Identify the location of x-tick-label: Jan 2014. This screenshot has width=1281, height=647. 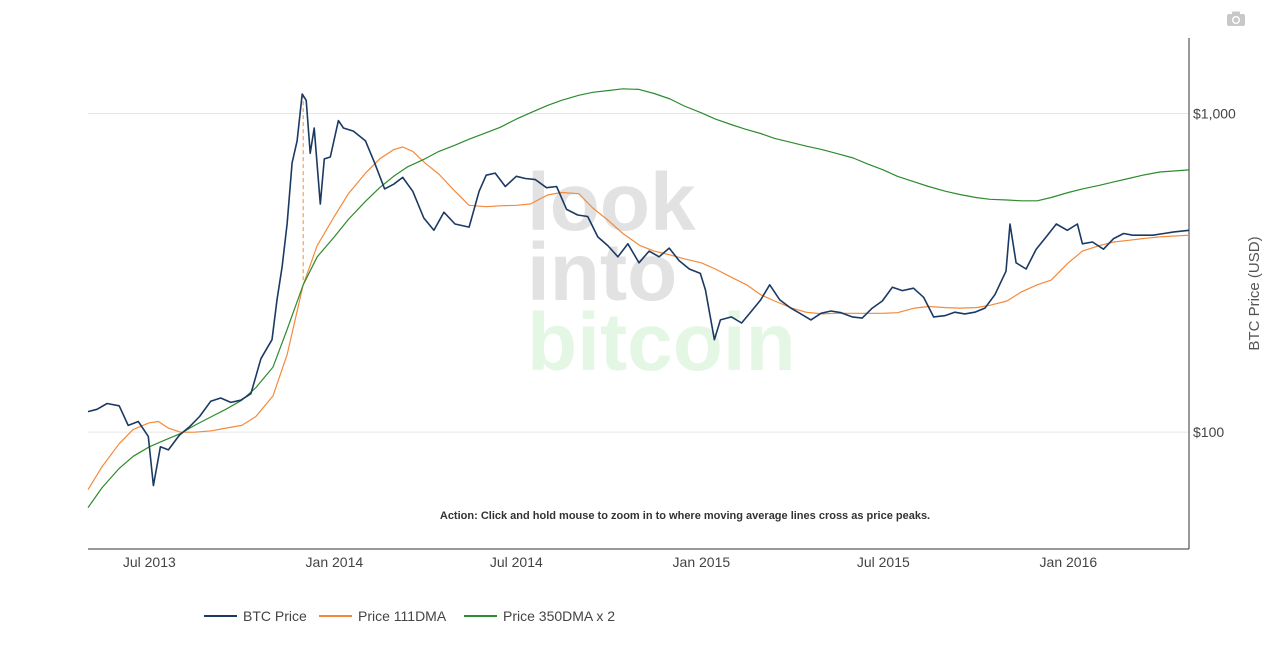
(335, 562).